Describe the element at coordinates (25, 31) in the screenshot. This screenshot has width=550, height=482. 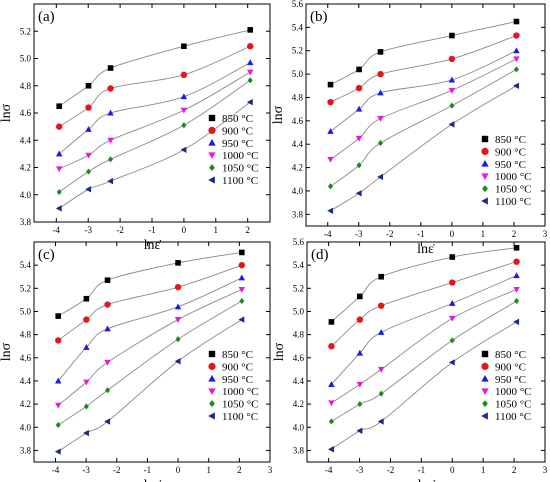
I see `y-tick-label: 5.2` at that location.